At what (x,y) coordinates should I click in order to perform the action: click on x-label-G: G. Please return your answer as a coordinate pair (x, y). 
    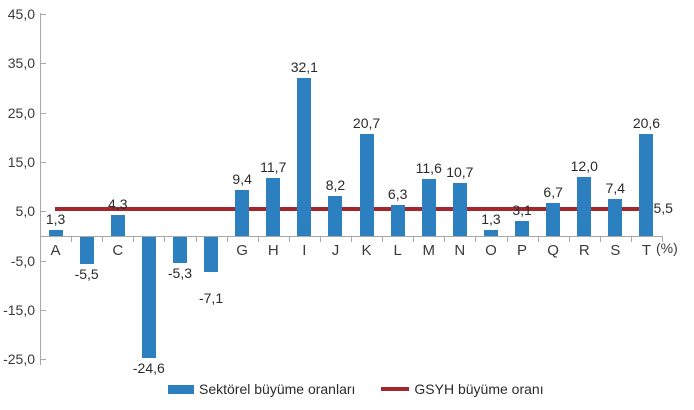
    Looking at the image, I should click on (242, 250).